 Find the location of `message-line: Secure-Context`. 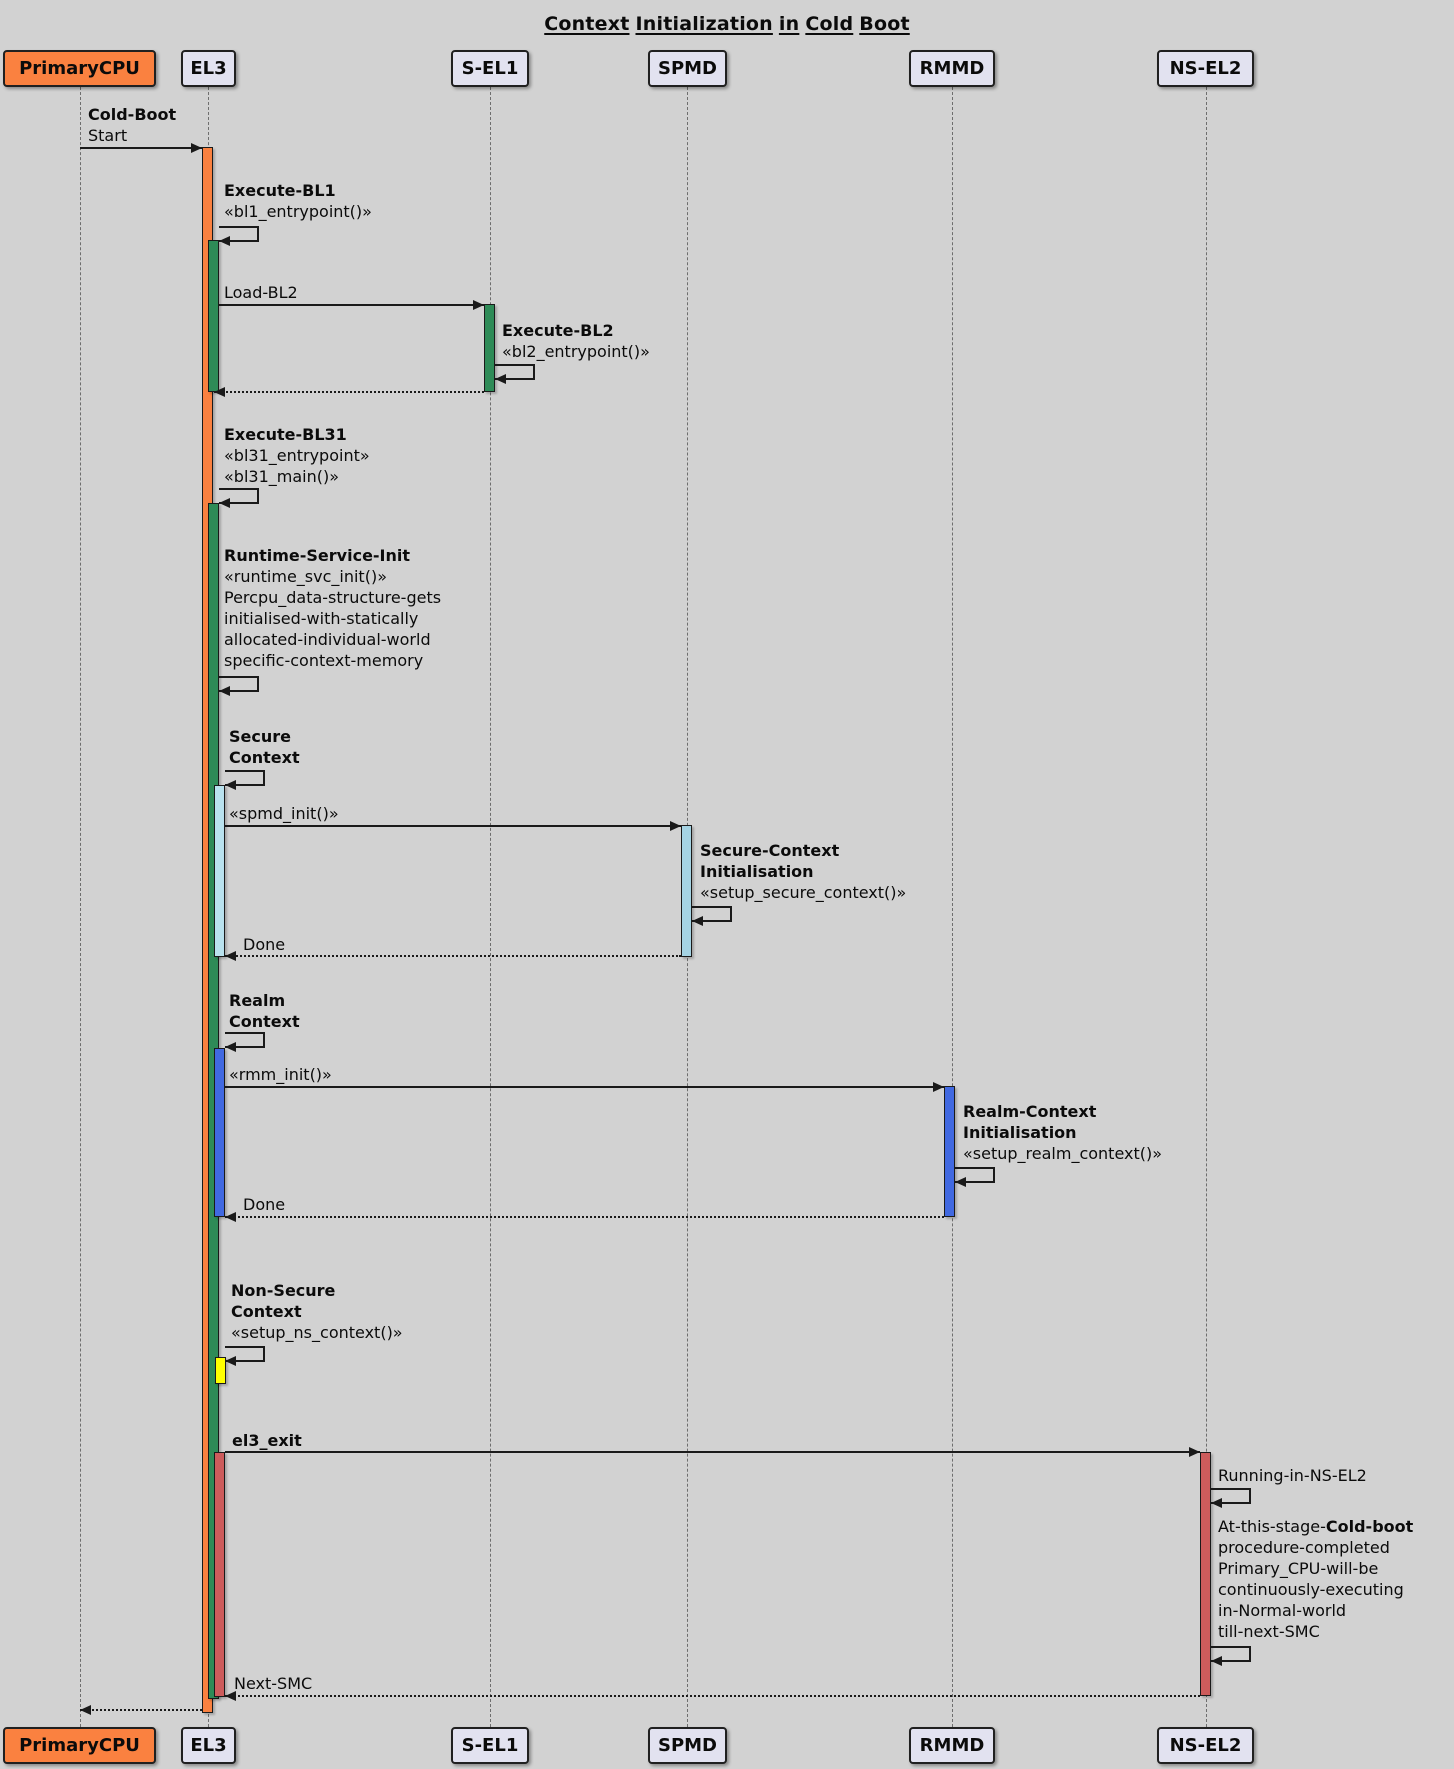

message-line: Secure-Context is located at coordinates (770, 850).